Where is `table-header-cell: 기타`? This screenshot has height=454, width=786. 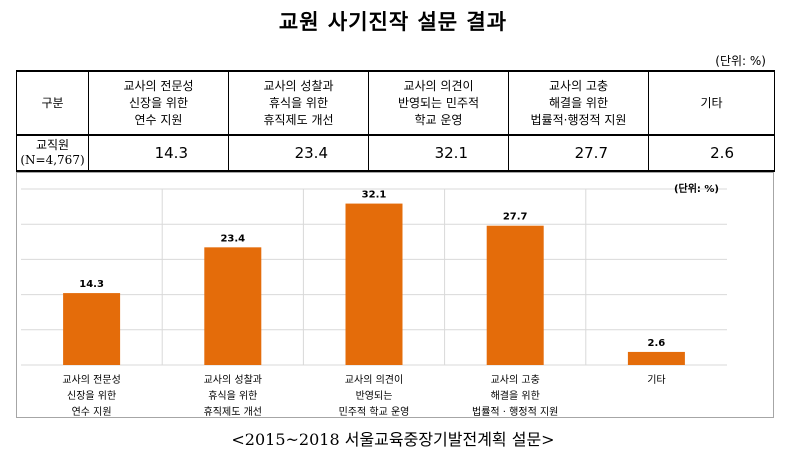 table-header-cell: 기타 is located at coordinates (711, 103).